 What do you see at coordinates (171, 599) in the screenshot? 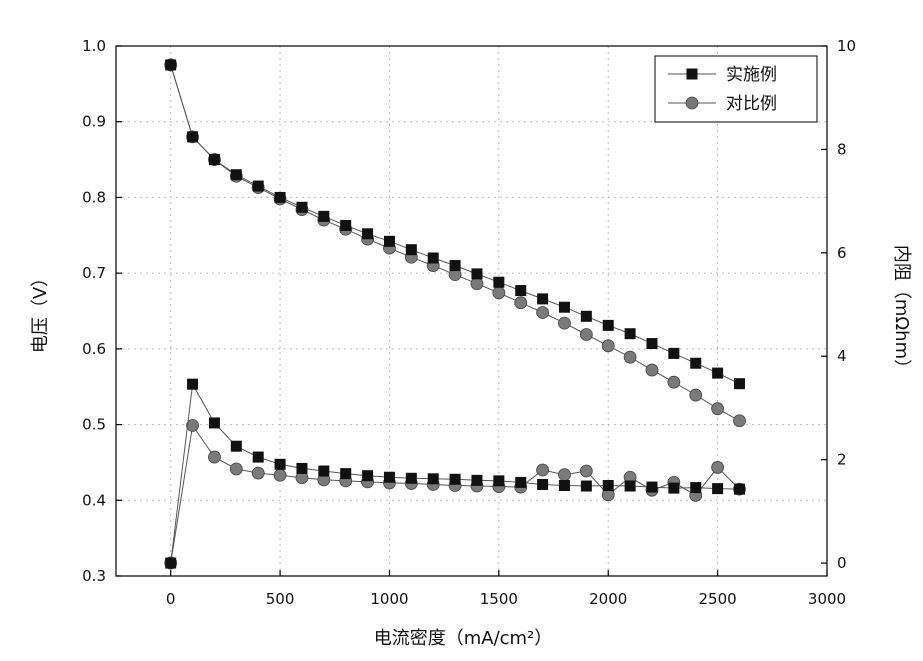
I see `x-tick-label: 0` at bounding box center [171, 599].